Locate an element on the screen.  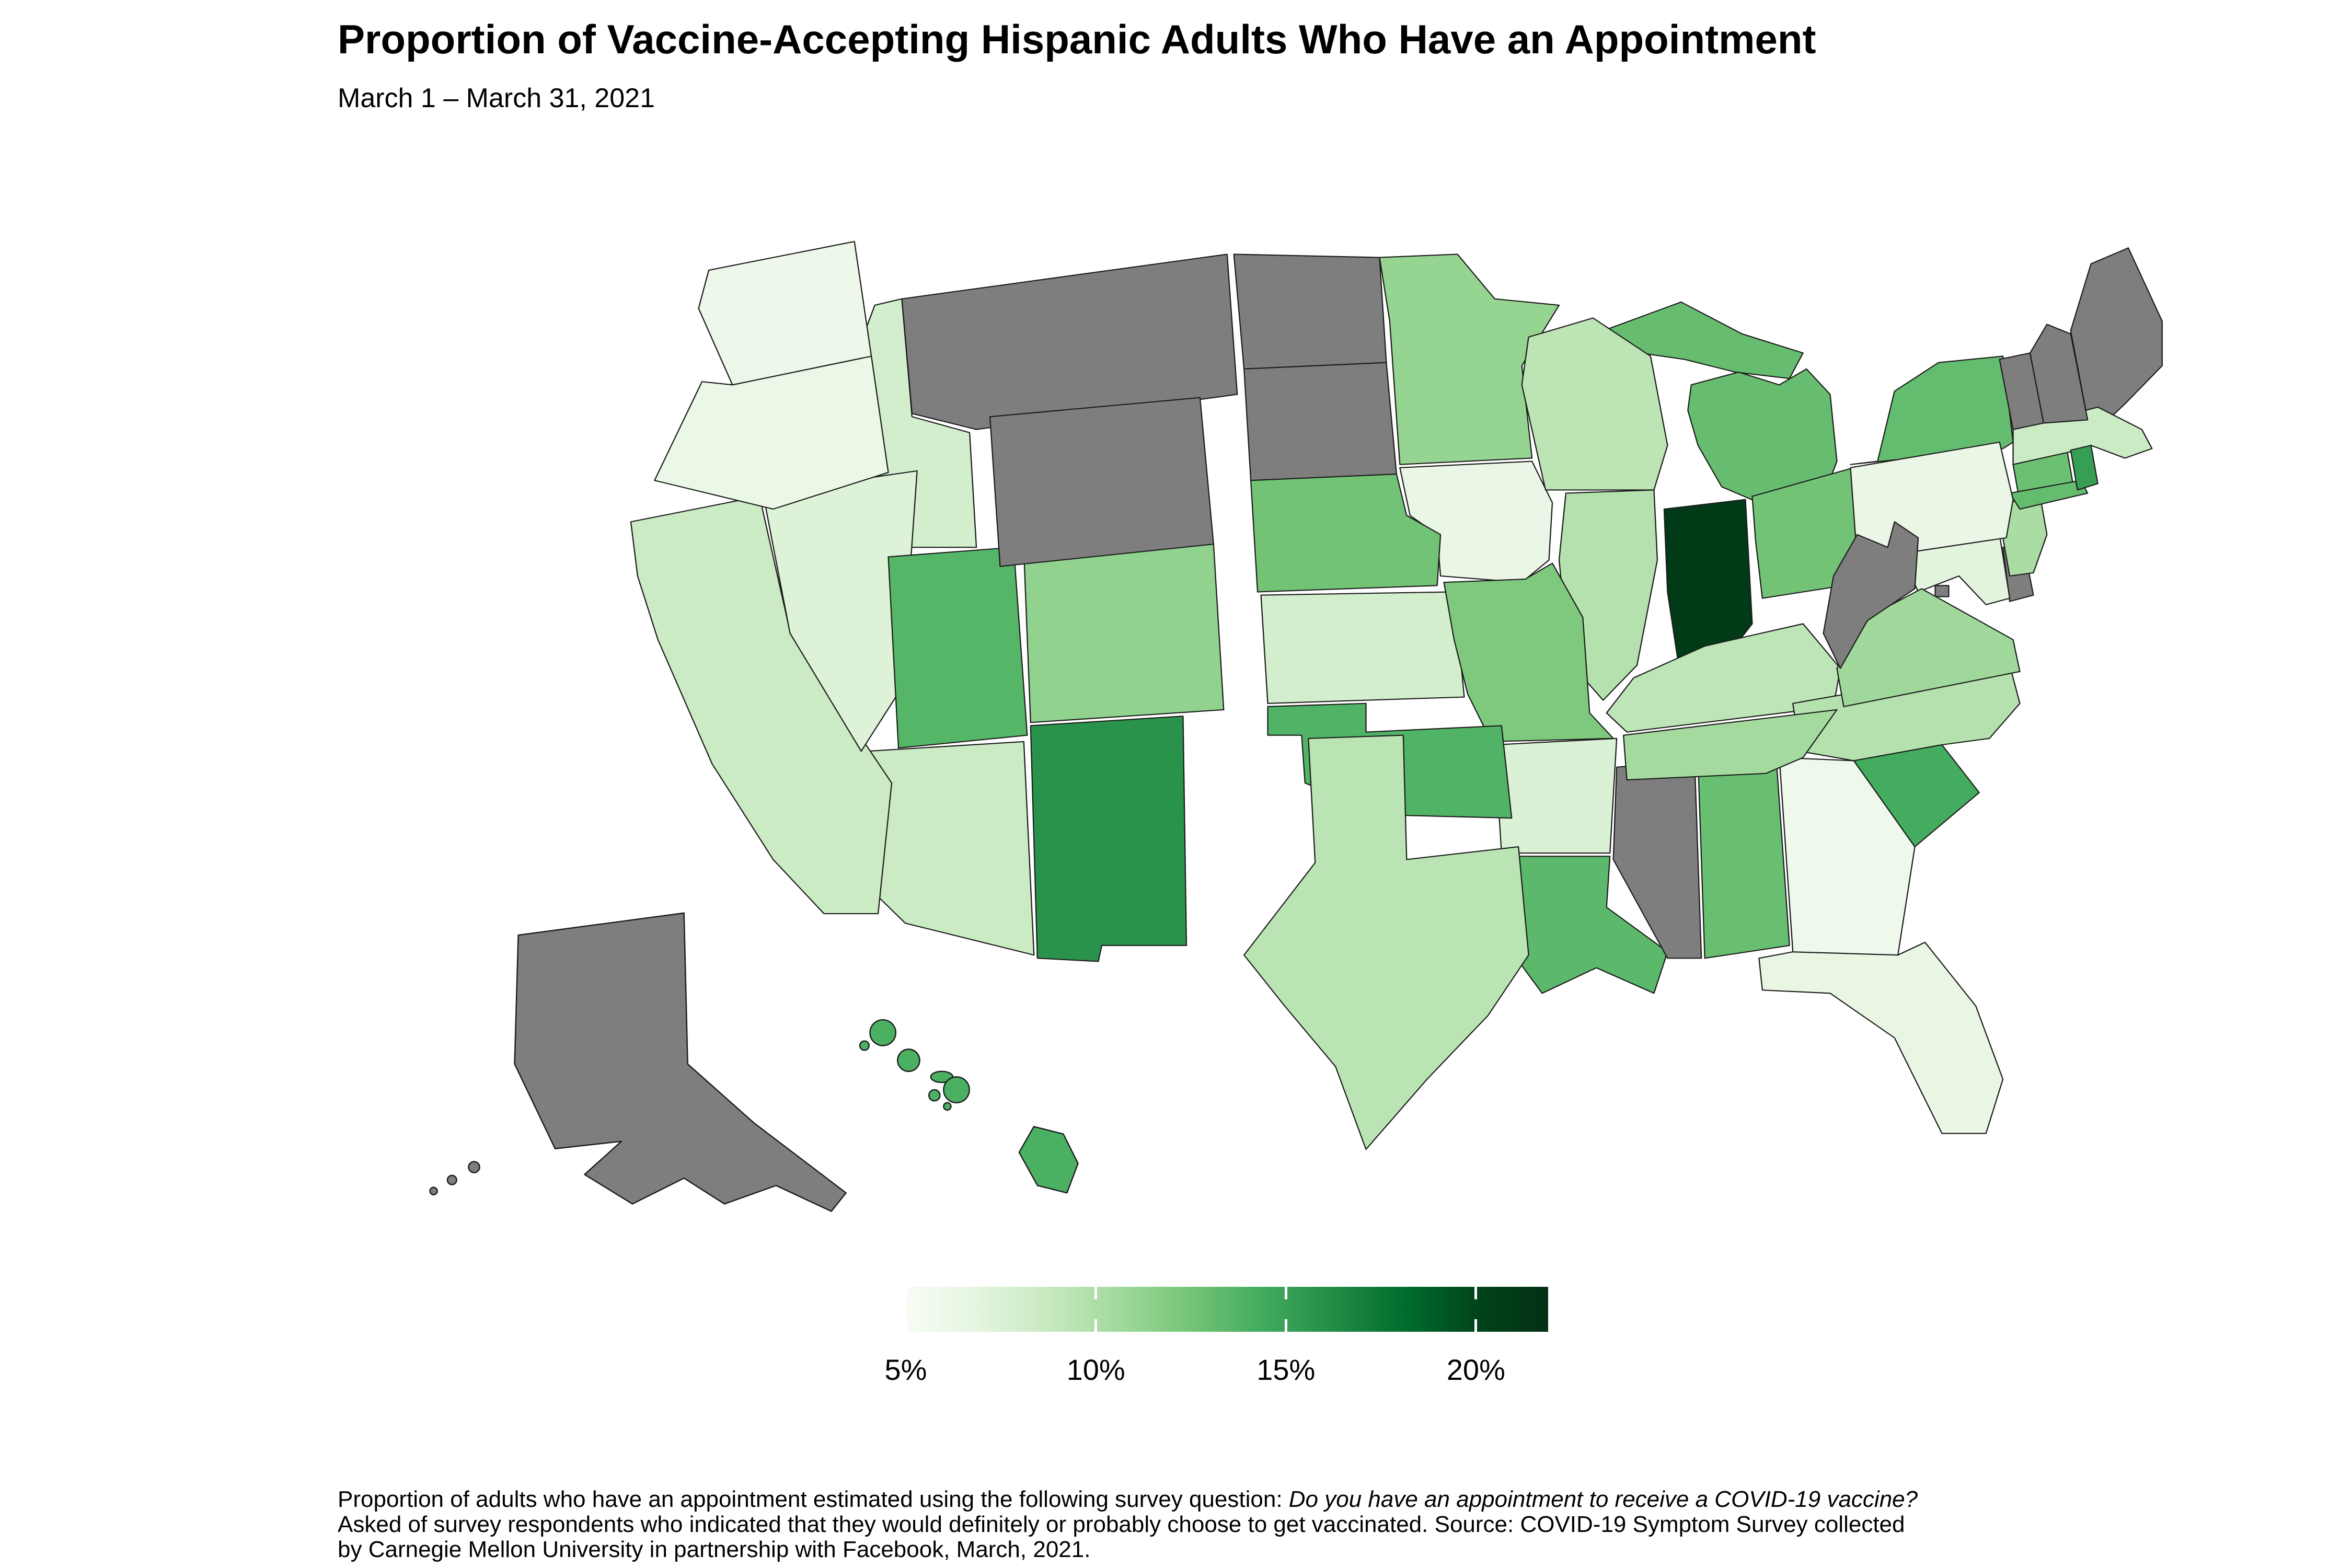
state-ks is located at coordinates (1362, 647).